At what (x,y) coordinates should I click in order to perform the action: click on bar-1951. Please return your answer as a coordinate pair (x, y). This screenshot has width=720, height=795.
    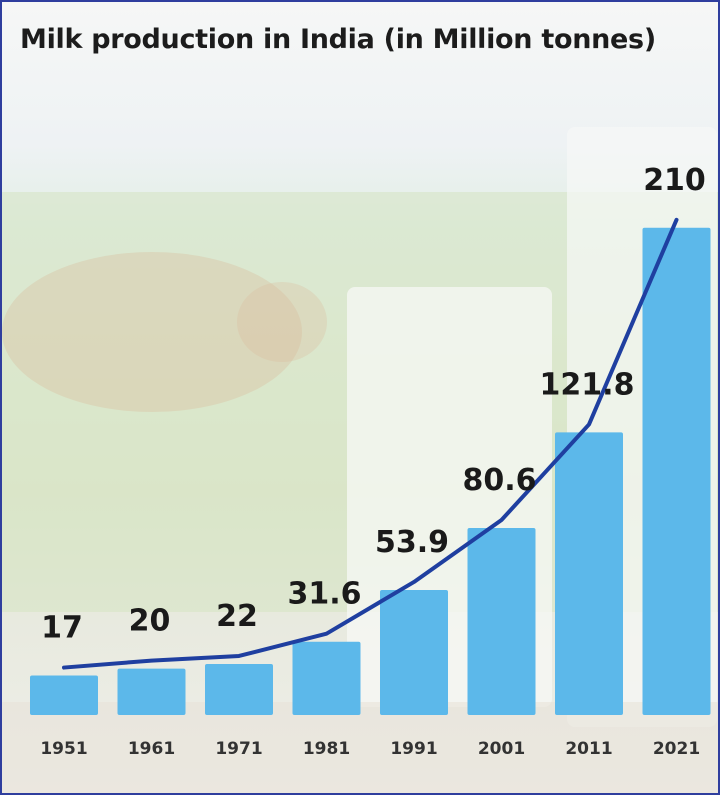
    Looking at the image, I should click on (64, 695).